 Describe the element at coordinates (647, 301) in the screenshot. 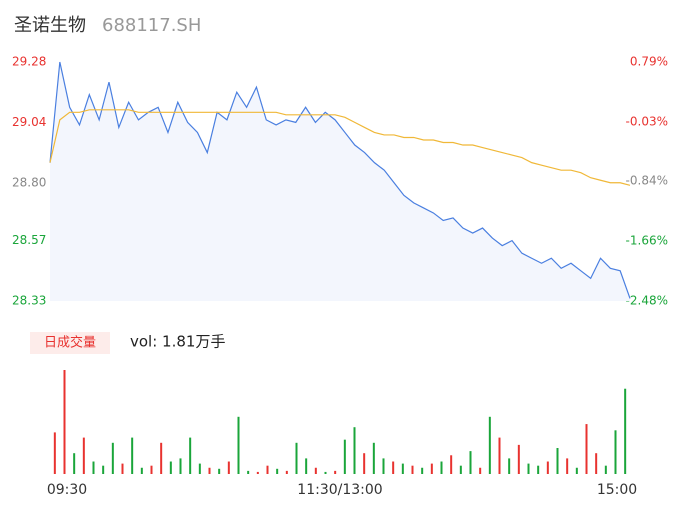

I see `y2-tick-label: -2.48%` at that location.